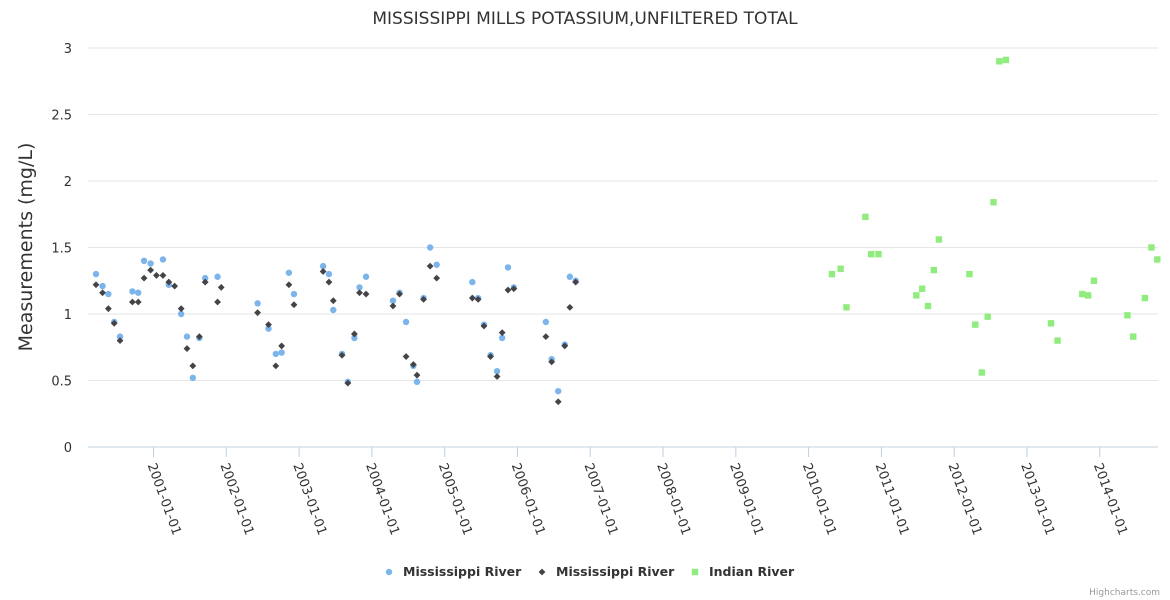 The image size is (1170, 600). I want to click on legend-item: Indian River, so click(743, 571).